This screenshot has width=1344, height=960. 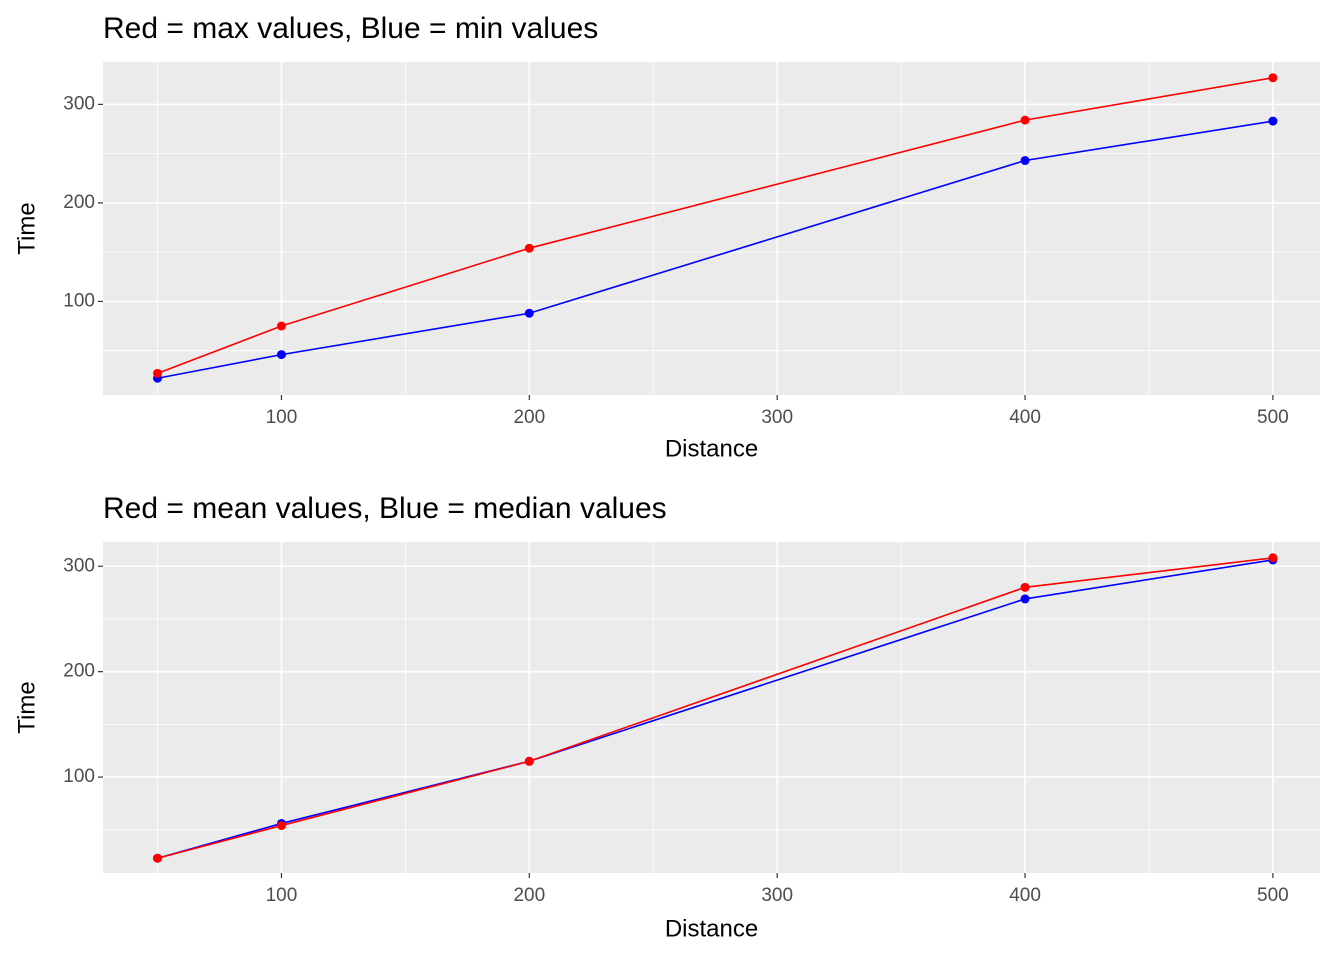 What do you see at coordinates (385, 508) in the screenshot?
I see `chart-title: Red = mean values, Blue = median values` at bounding box center [385, 508].